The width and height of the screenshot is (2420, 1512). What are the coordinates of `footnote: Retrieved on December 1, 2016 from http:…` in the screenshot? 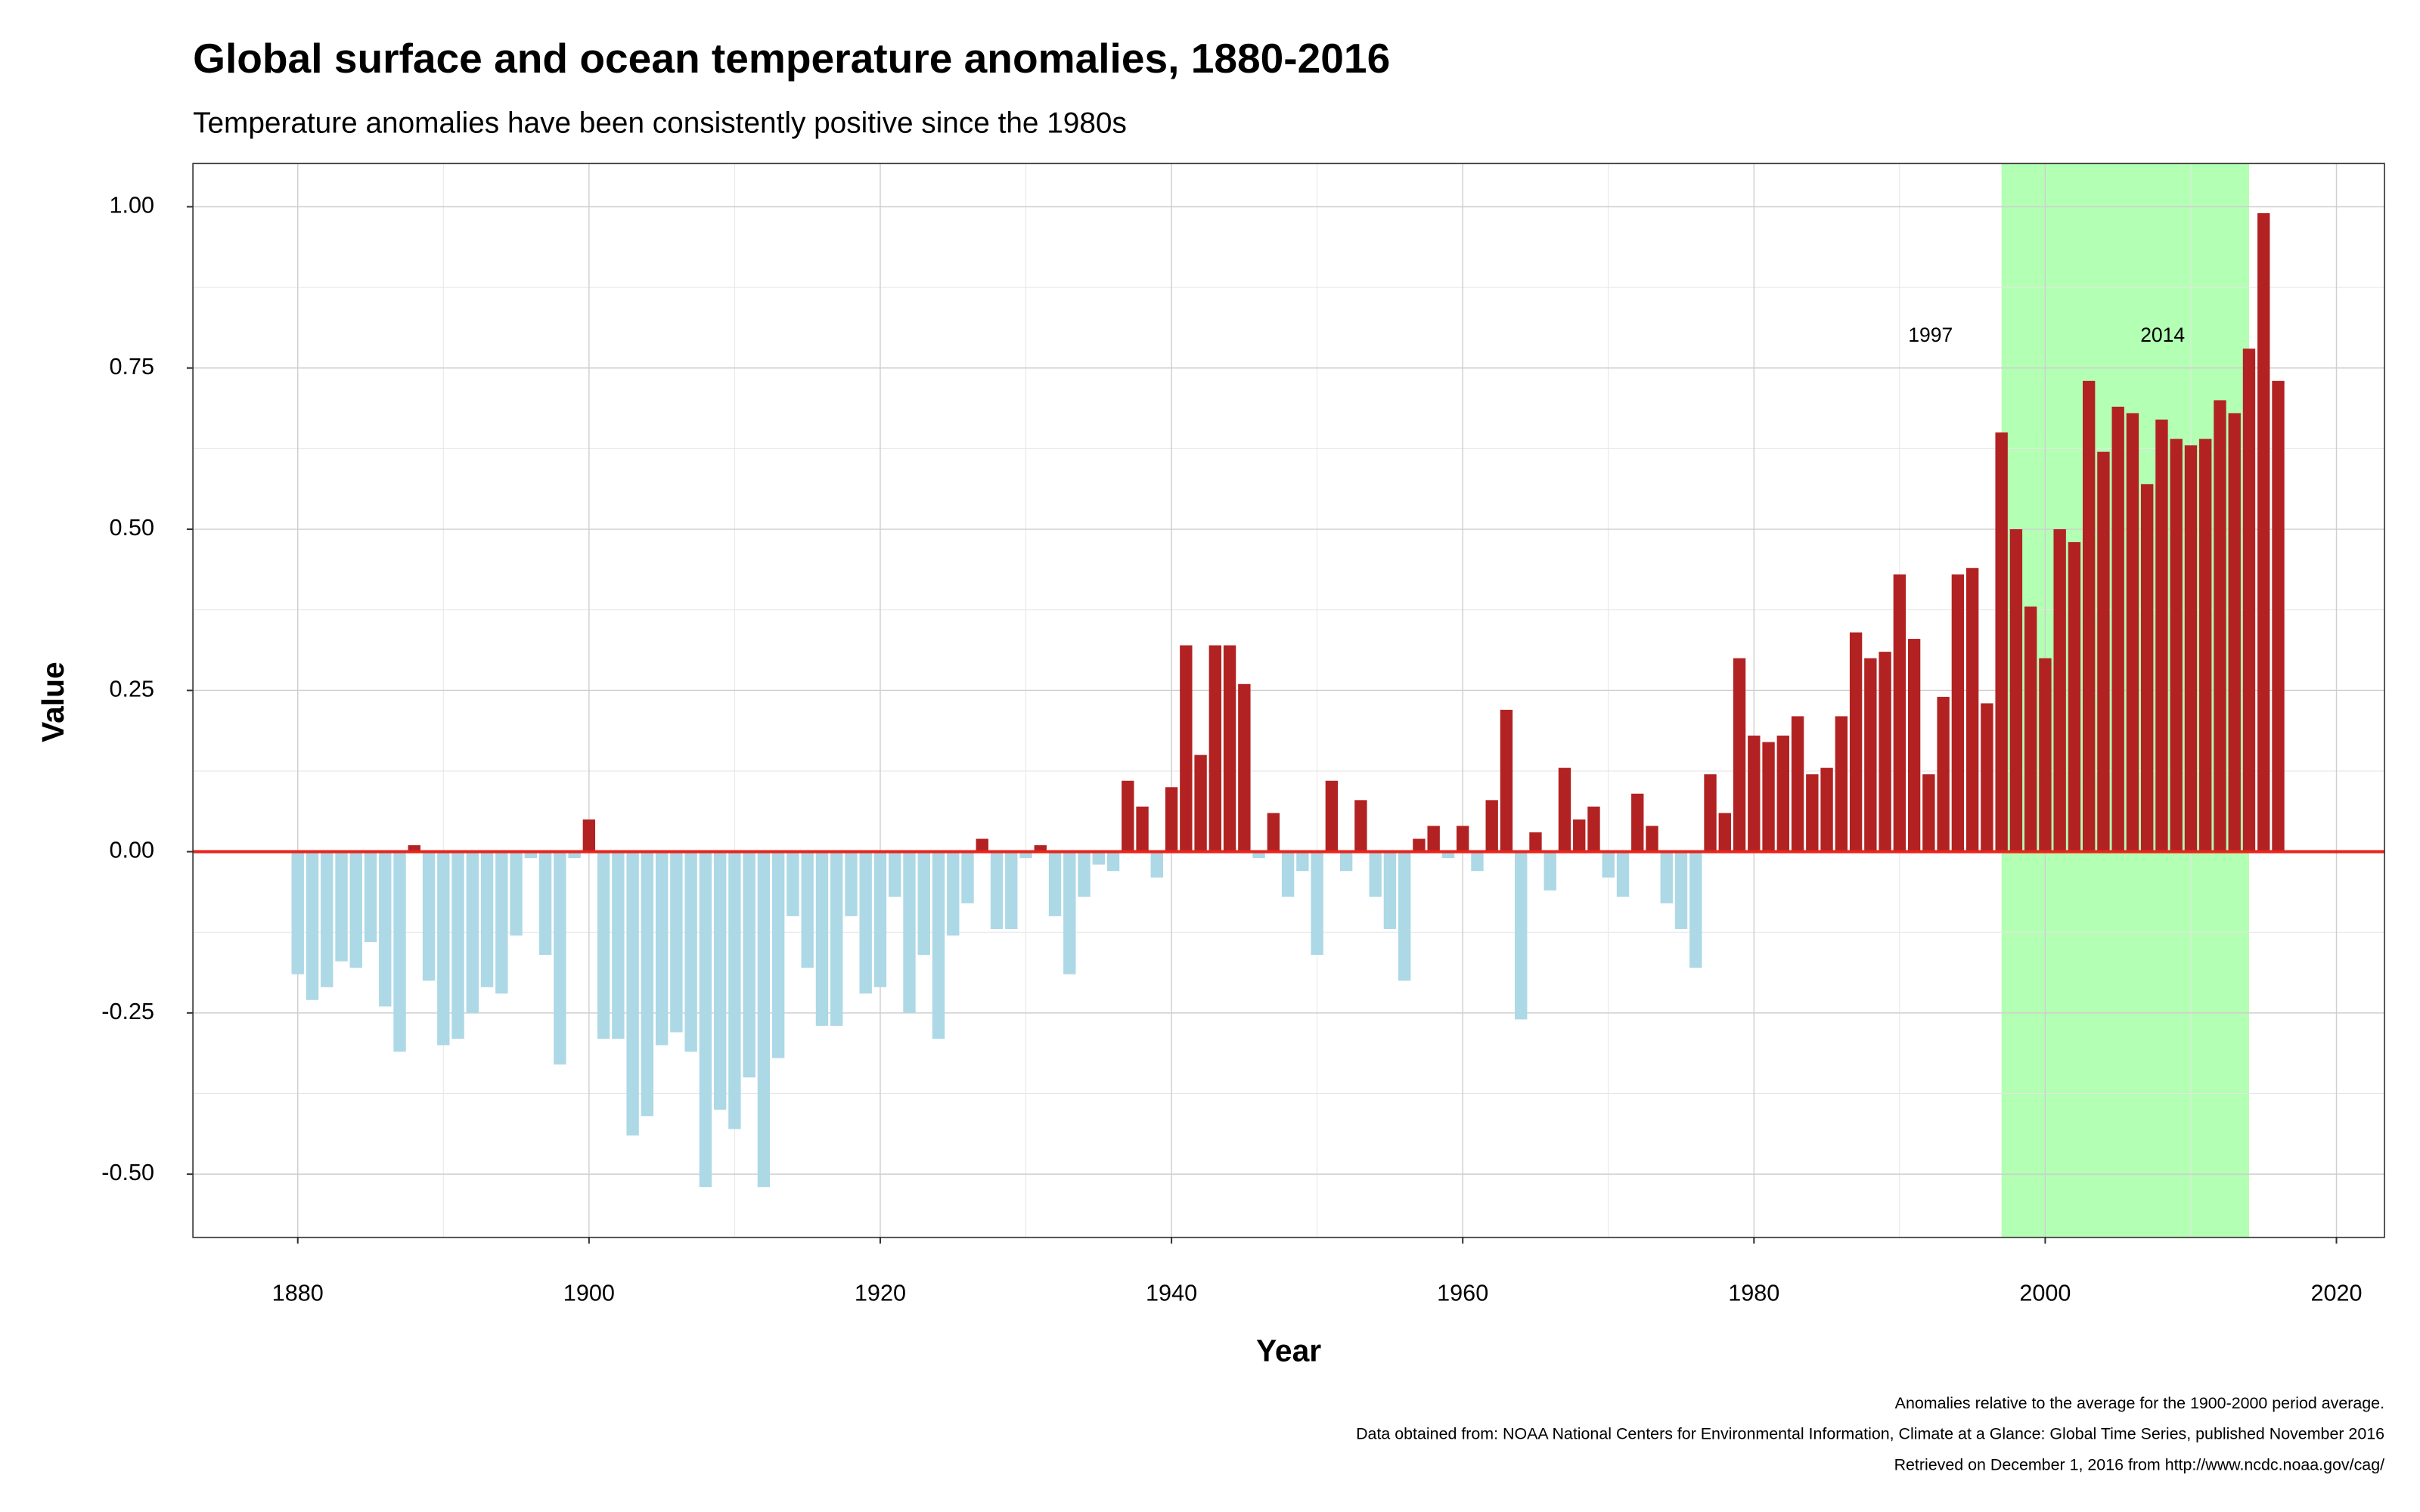 It's located at (2139, 1464).